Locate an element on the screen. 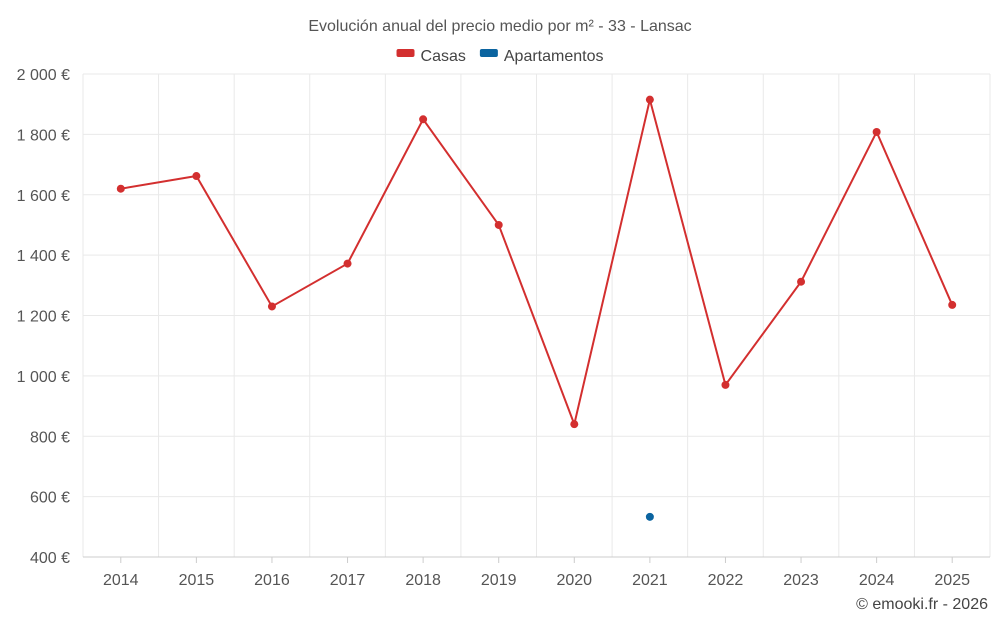 The image size is (1000, 625). data-point-apartamentos is located at coordinates (649, 516).